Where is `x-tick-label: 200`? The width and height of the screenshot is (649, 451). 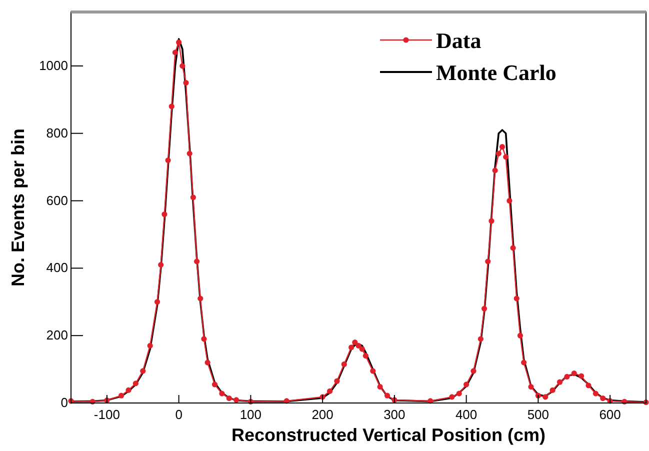
x-tick-label: 200 is located at coordinates (323, 414).